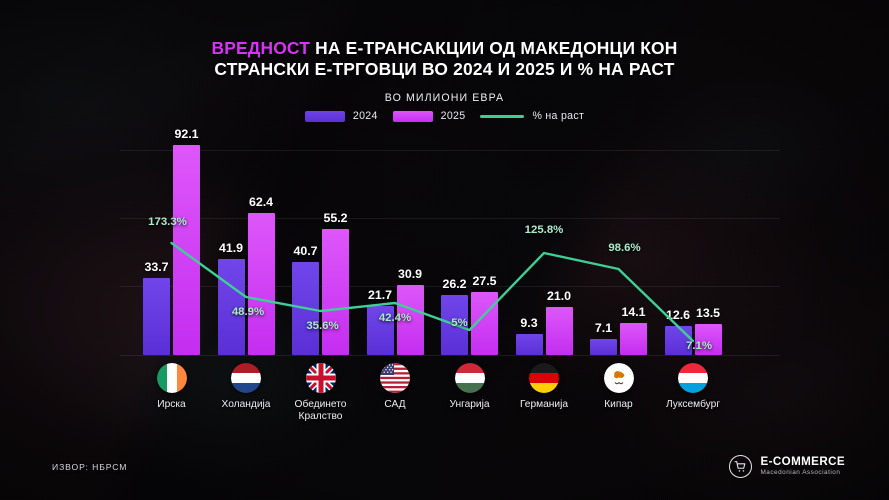 The height and width of the screenshot is (500, 889). What do you see at coordinates (412, 116) in the screenshot?
I see `legend-swatch-2025-icon` at bounding box center [412, 116].